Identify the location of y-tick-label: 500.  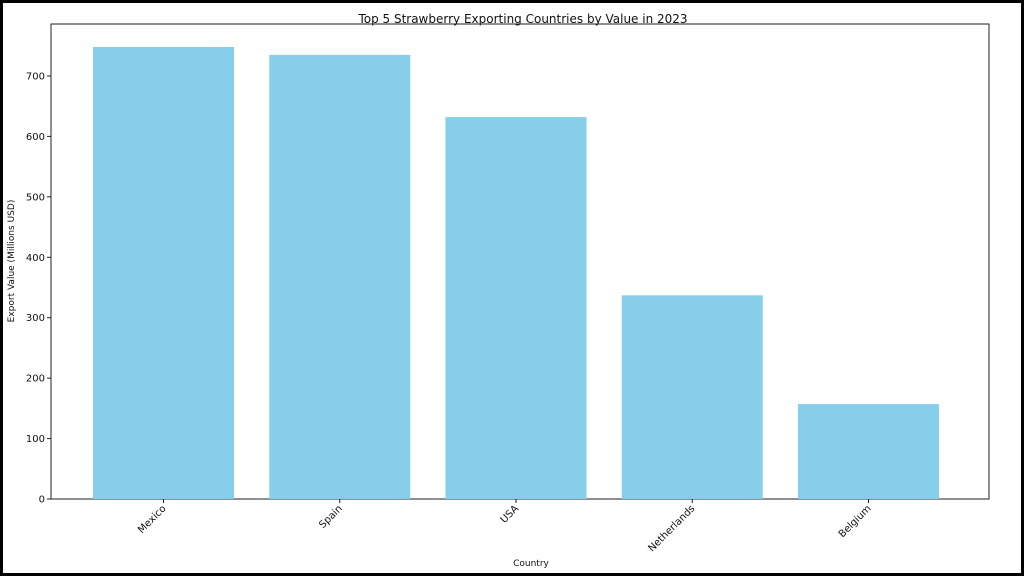
(35, 197).